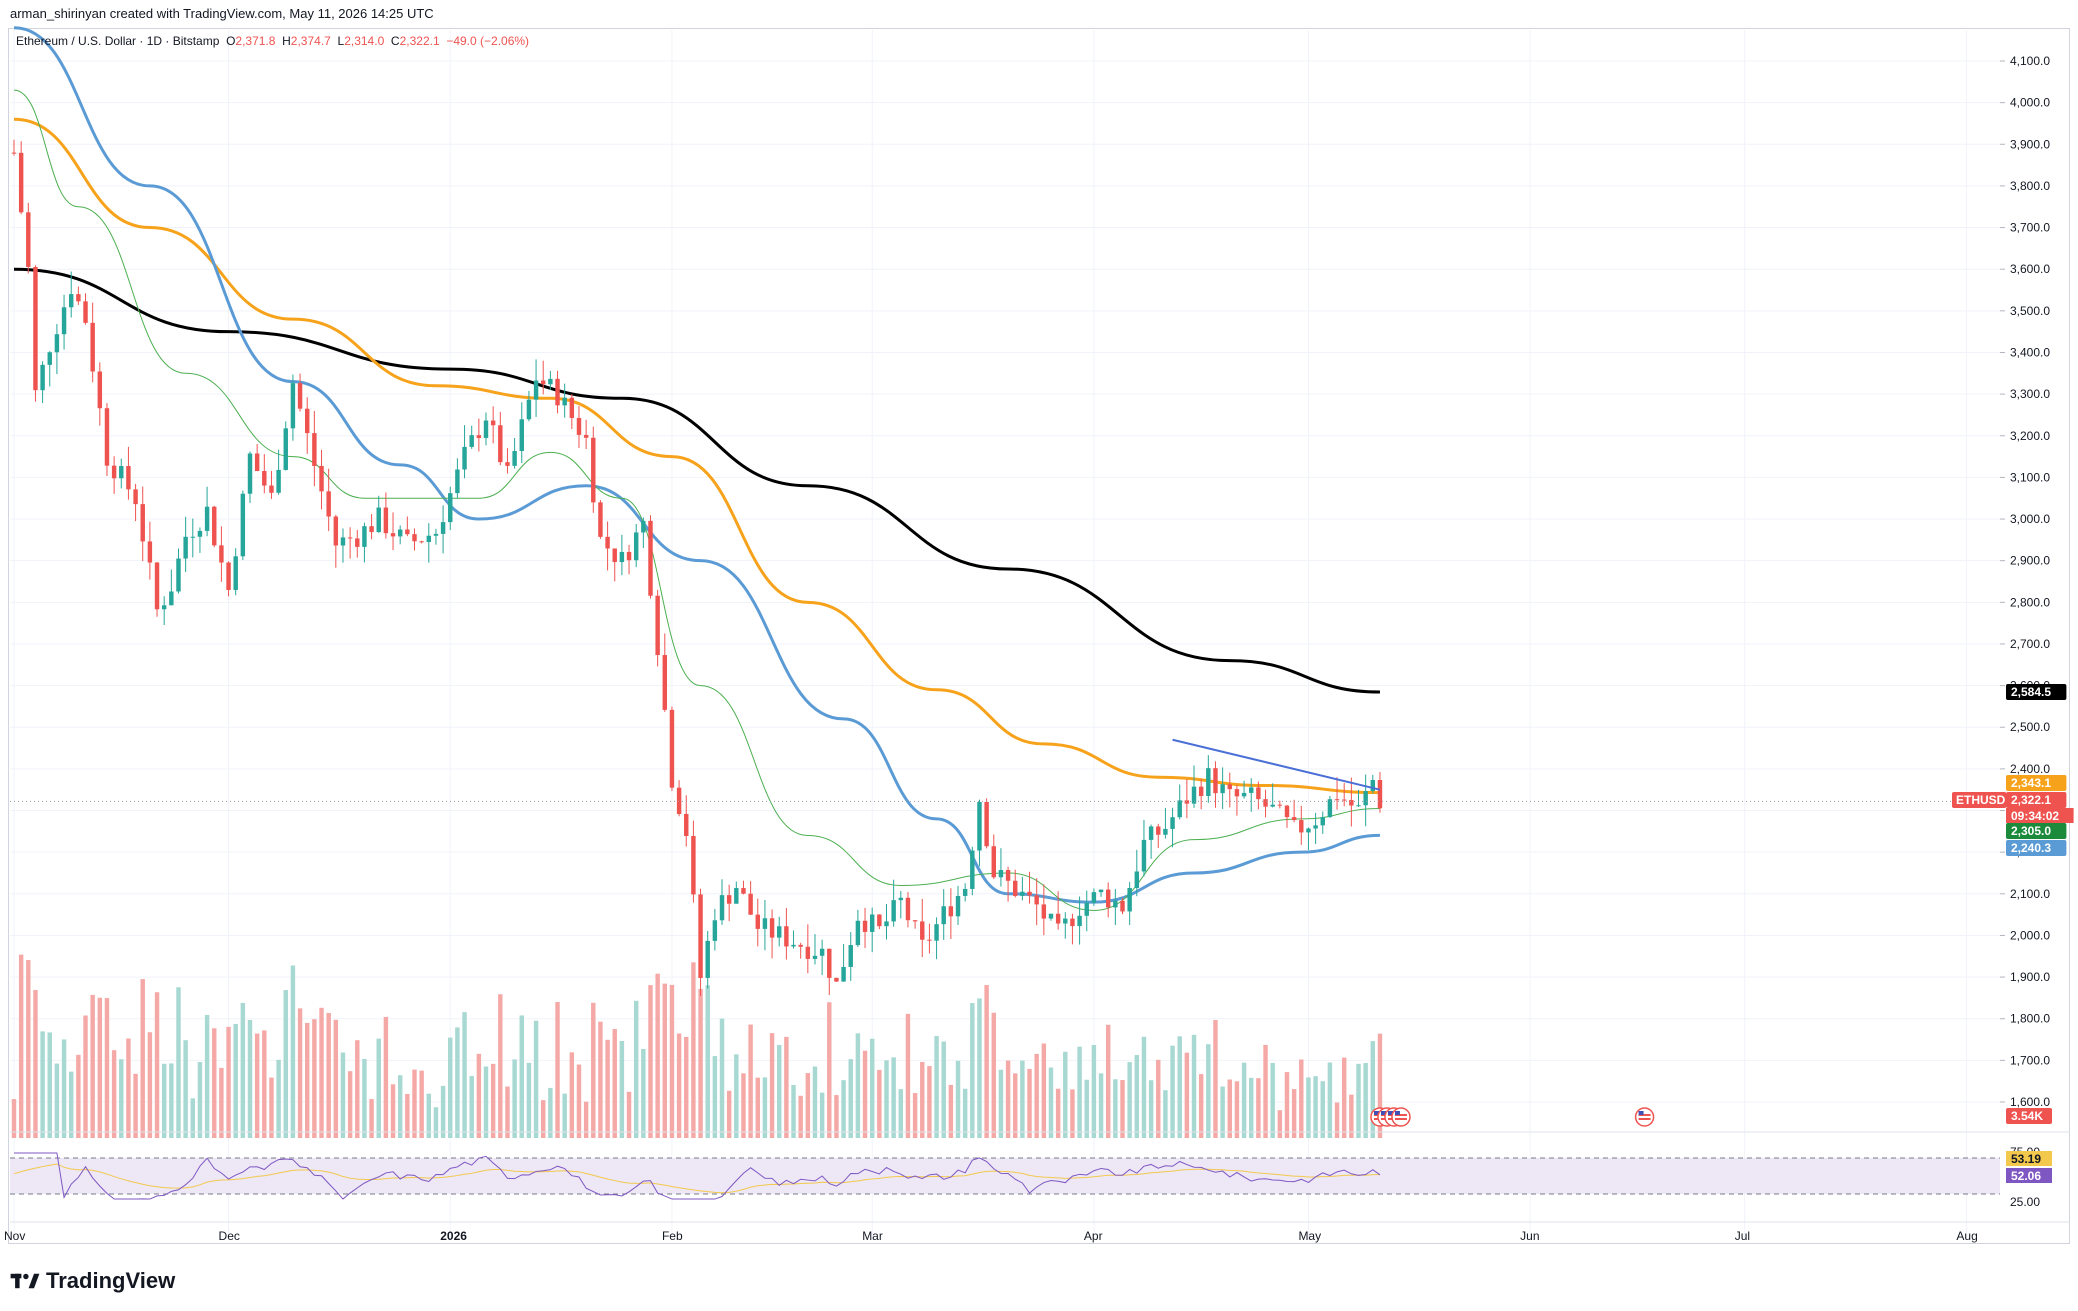 Image resolution: width=2078 pixels, height=1311 pixels. Describe the element at coordinates (2030, 1102) in the screenshot. I see `y-tick-label: 1,600.0` at that location.